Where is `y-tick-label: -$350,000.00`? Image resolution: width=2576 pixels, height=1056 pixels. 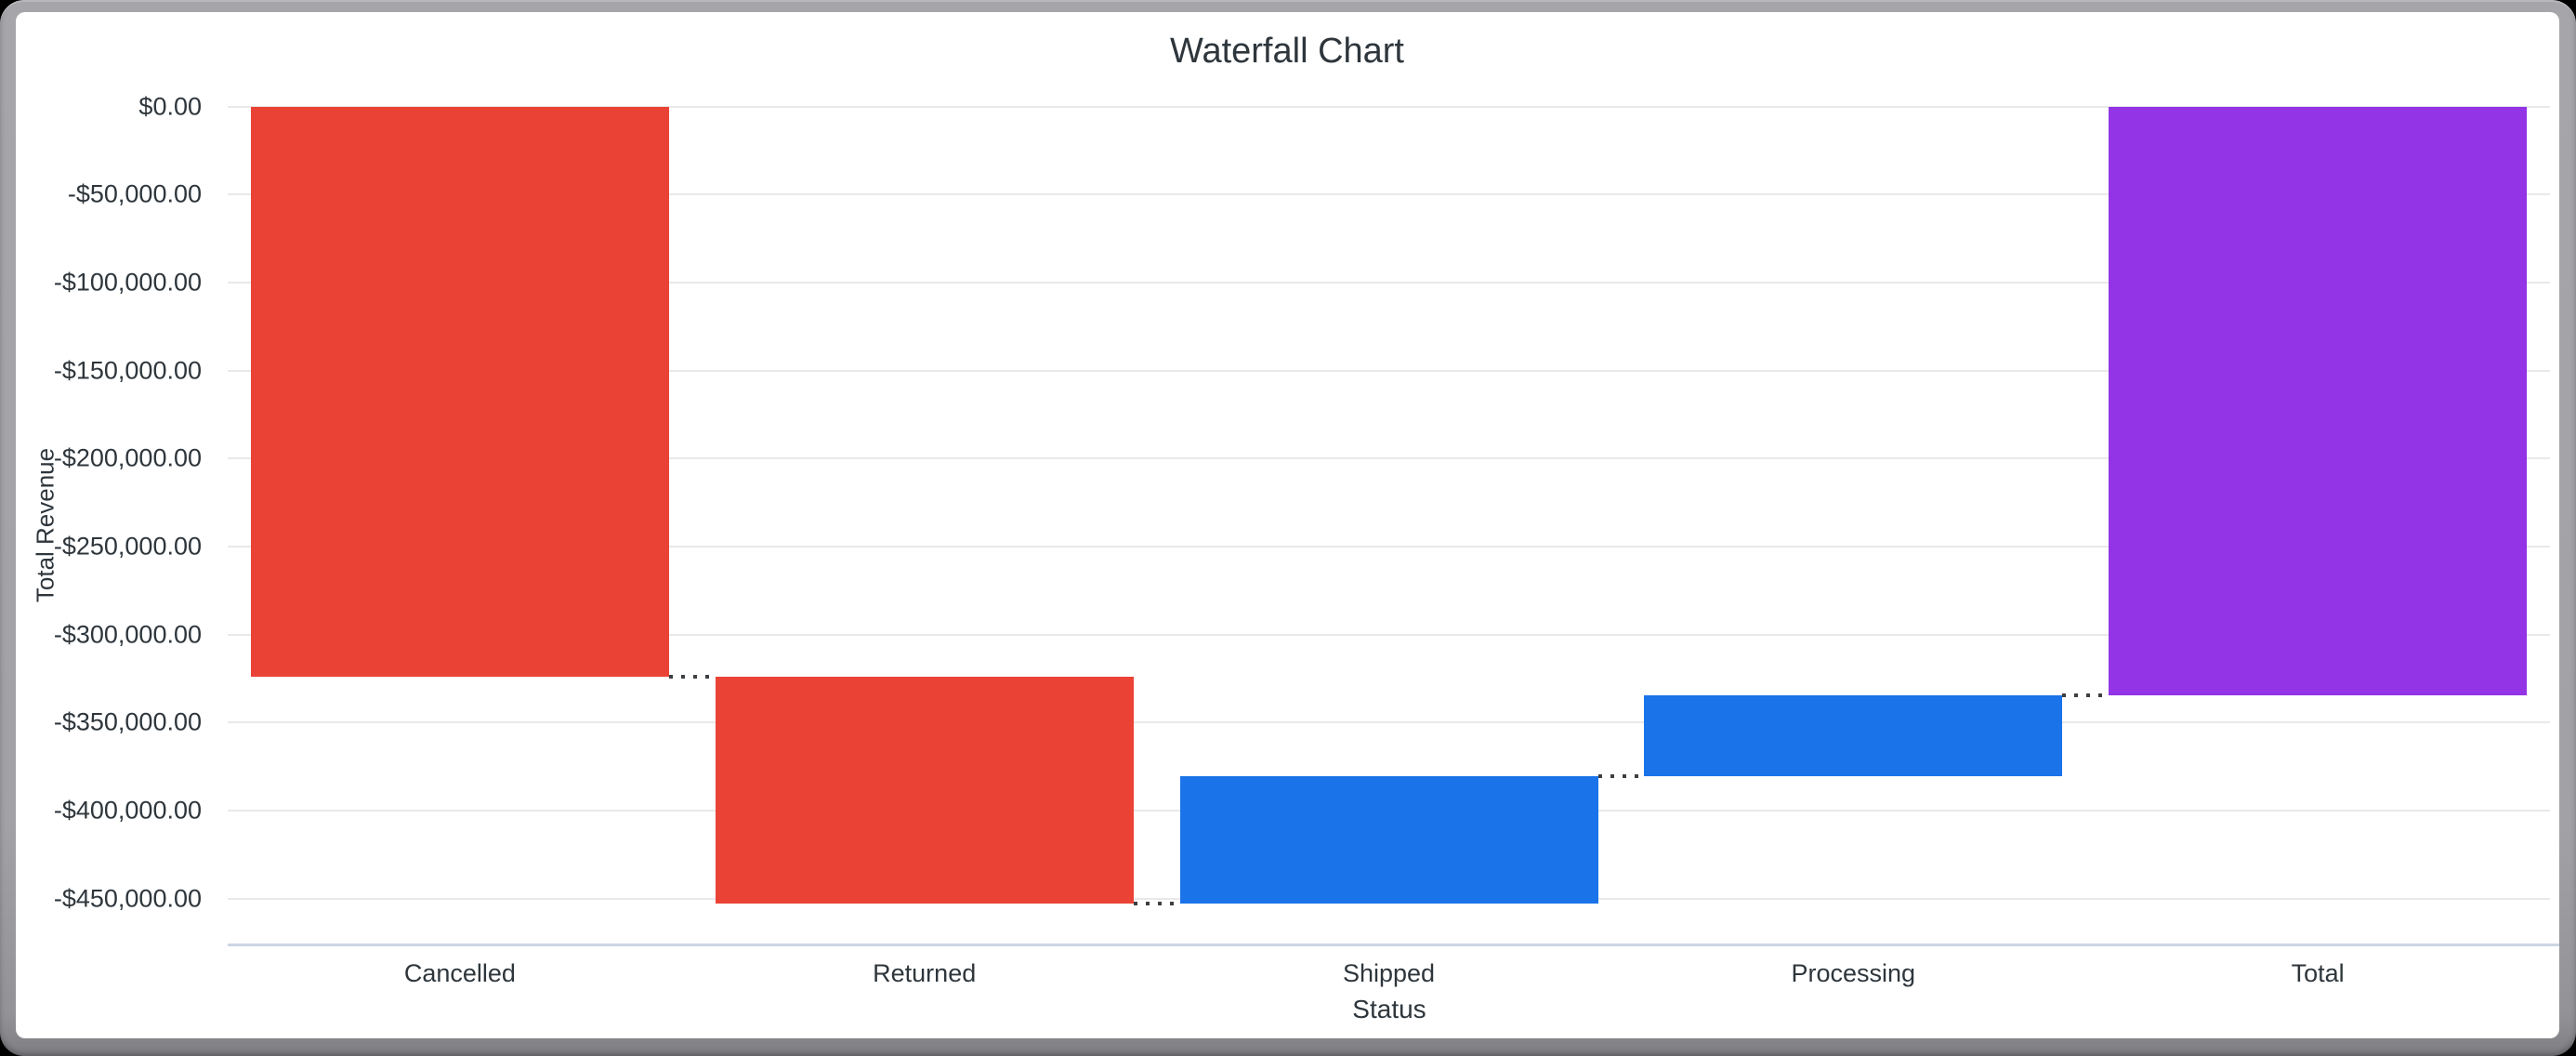 y-tick-label: -$350,000.00 is located at coordinates (127, 721).